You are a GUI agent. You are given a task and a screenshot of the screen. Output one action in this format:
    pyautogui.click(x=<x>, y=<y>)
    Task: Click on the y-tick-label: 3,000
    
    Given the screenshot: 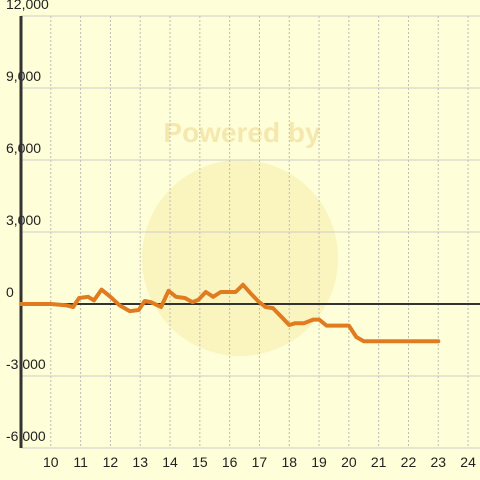 What is the action you would take?
    pyautogui.click(x=23, y=220)
    